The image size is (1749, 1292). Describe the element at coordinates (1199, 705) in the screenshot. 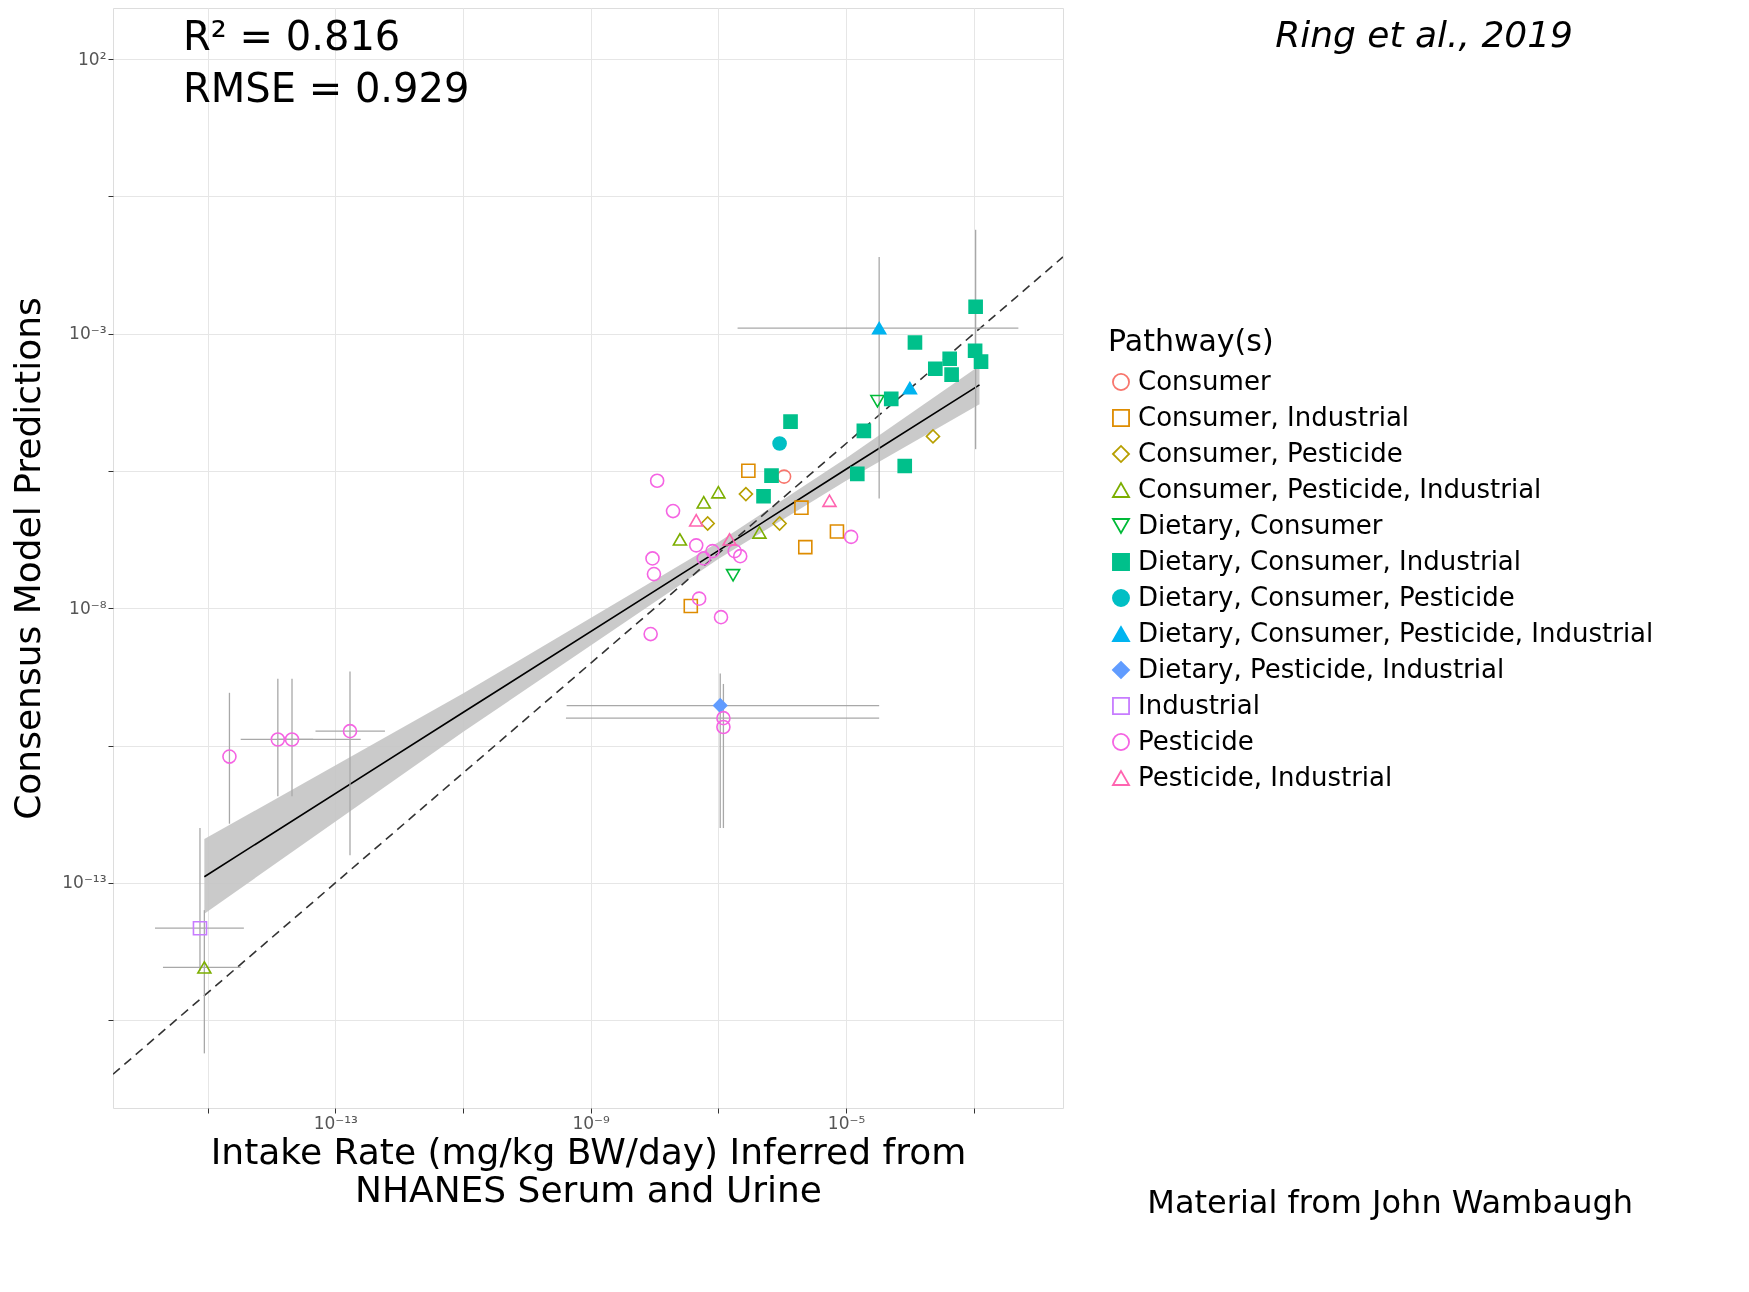

I see `legend-label: Industrial` at that location.